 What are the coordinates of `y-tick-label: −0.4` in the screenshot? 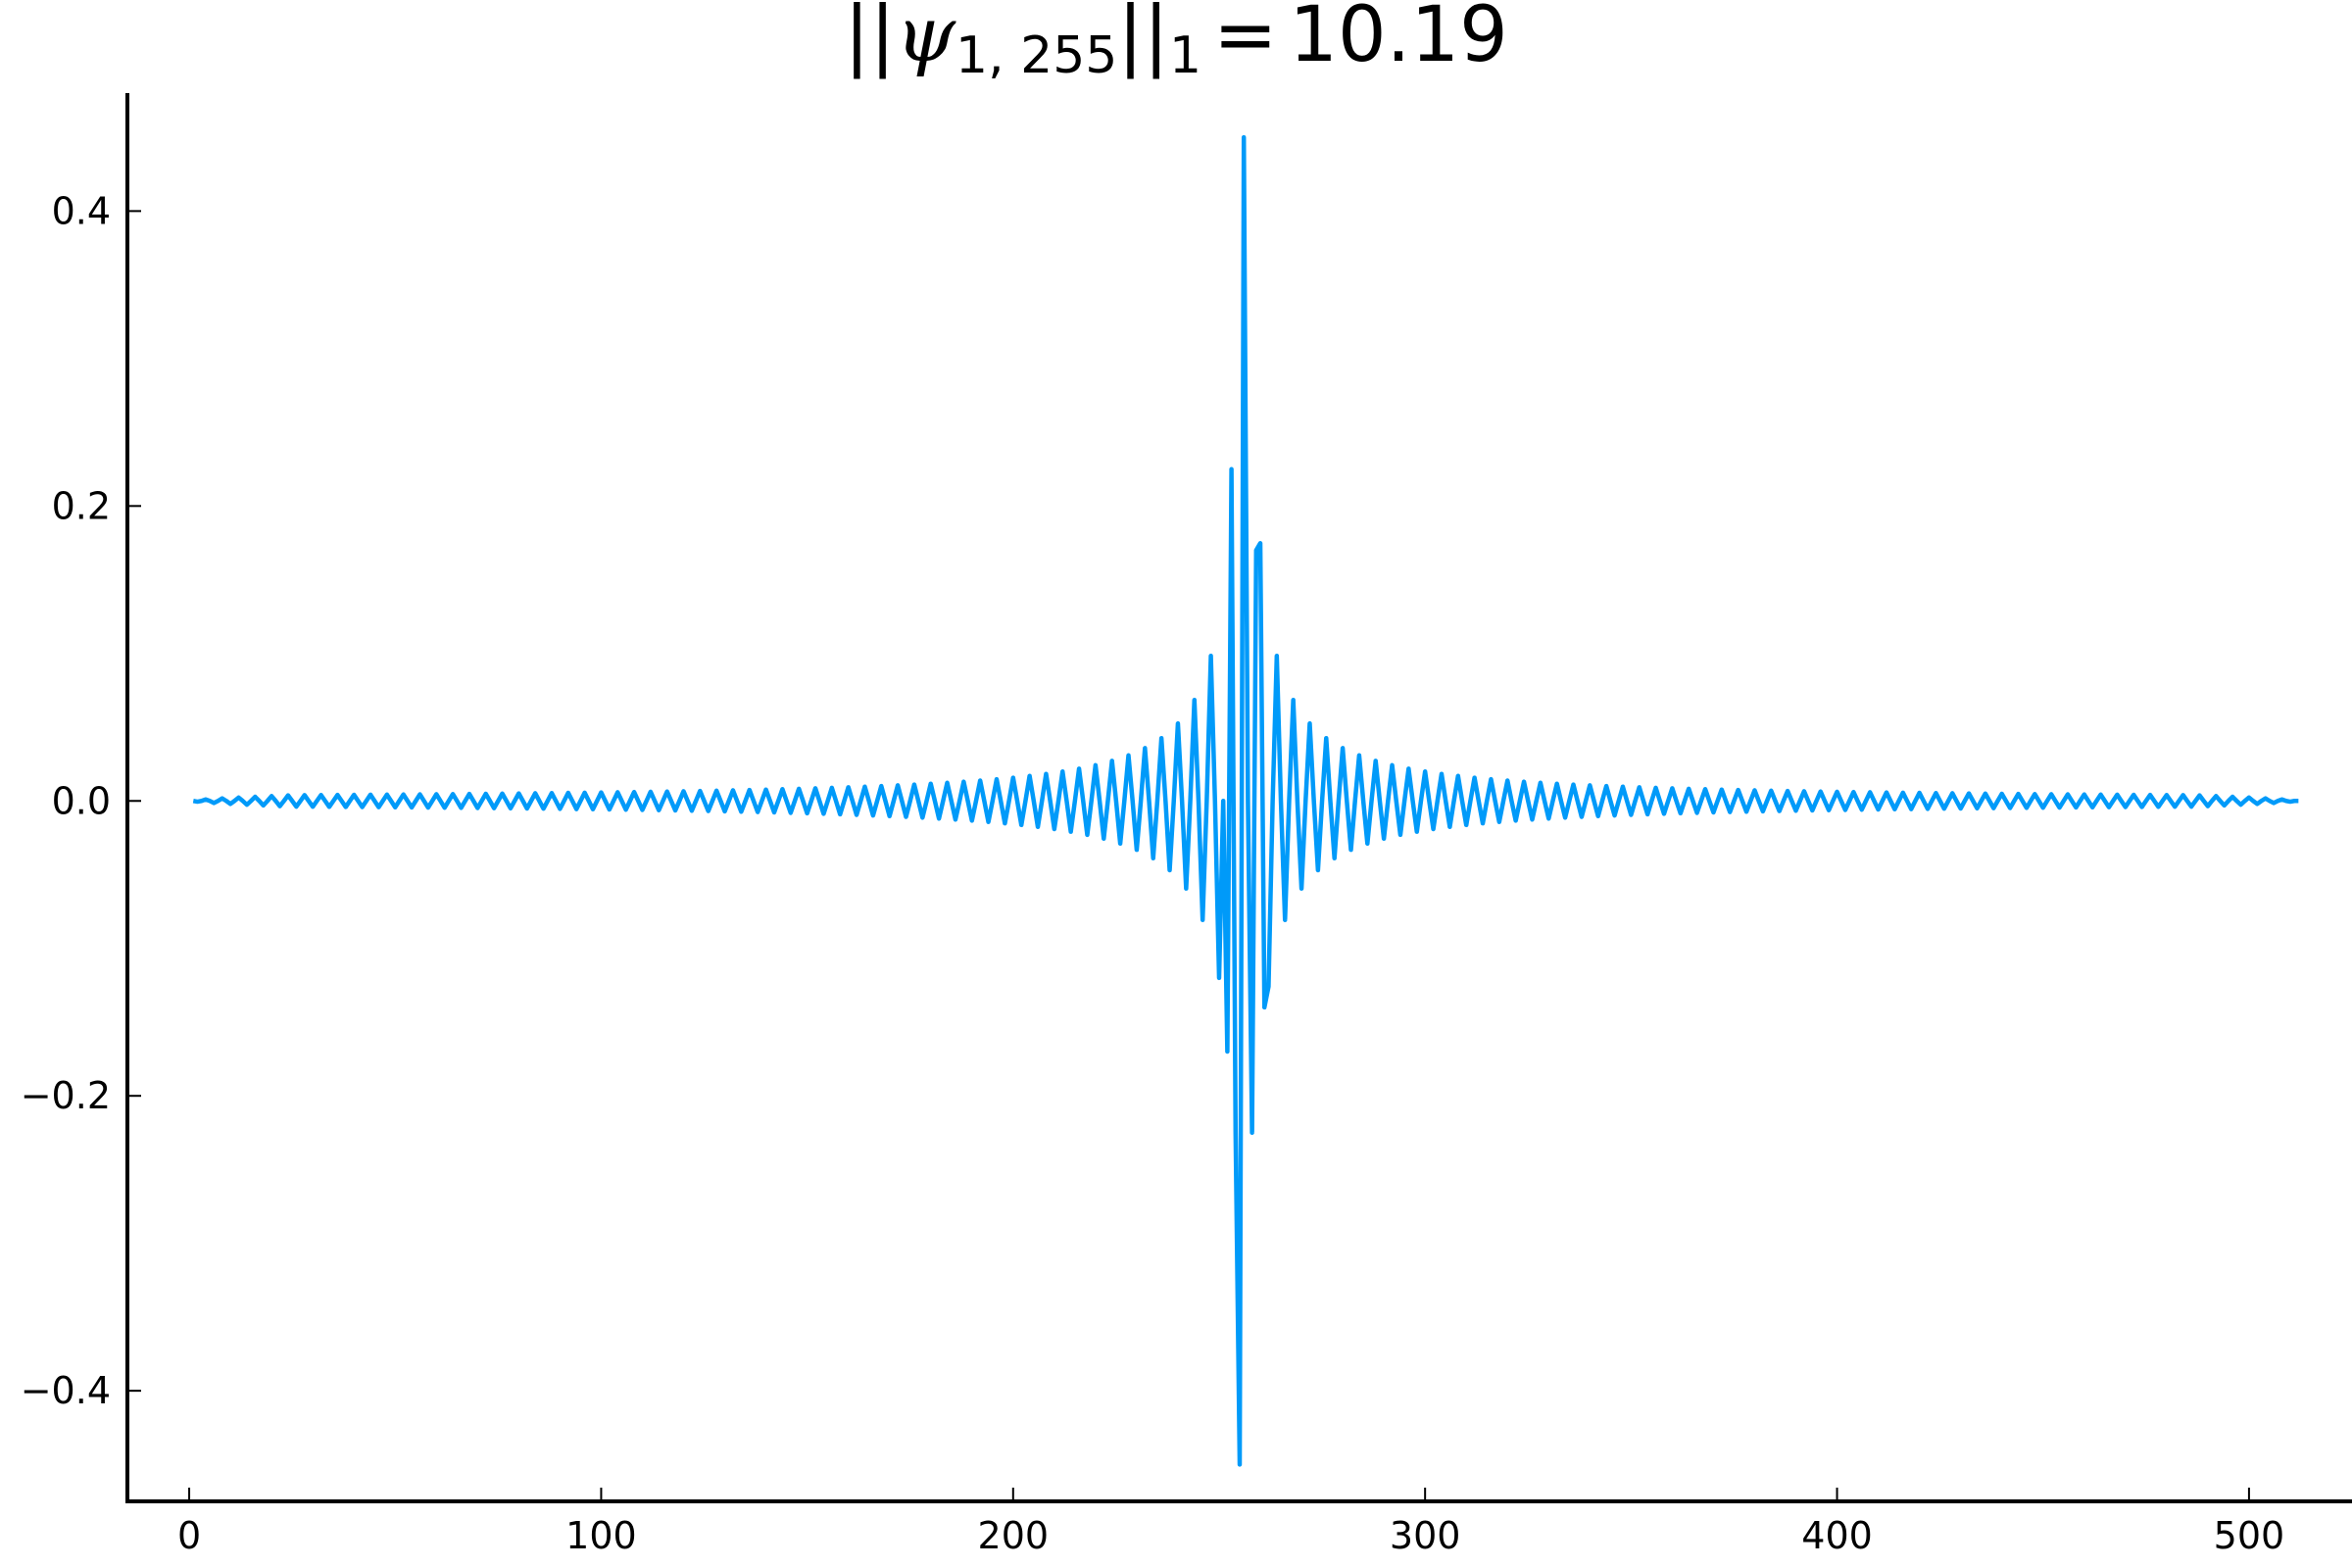 It's located at (66, 1390).